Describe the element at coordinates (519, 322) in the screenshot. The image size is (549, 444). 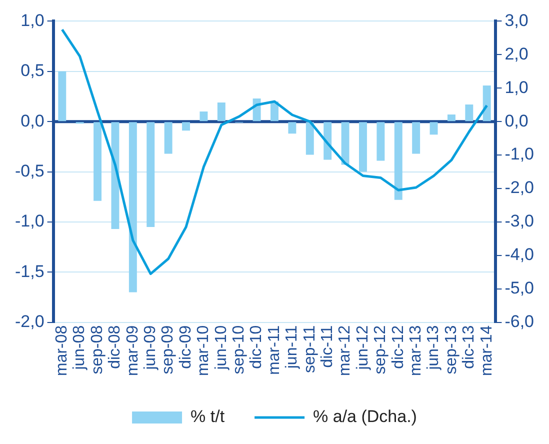
I see `y2-tick-label: -6,0` at that location.